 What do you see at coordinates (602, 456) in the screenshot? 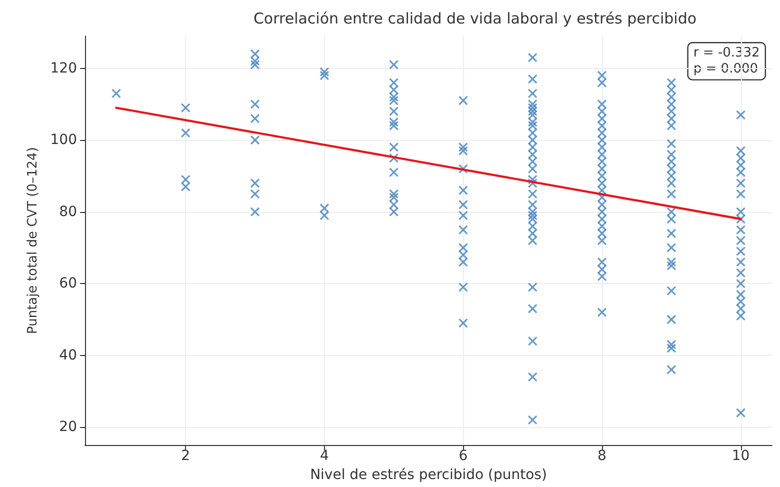
I see `x-tick-label: 8` at bounding box center [602, 456].